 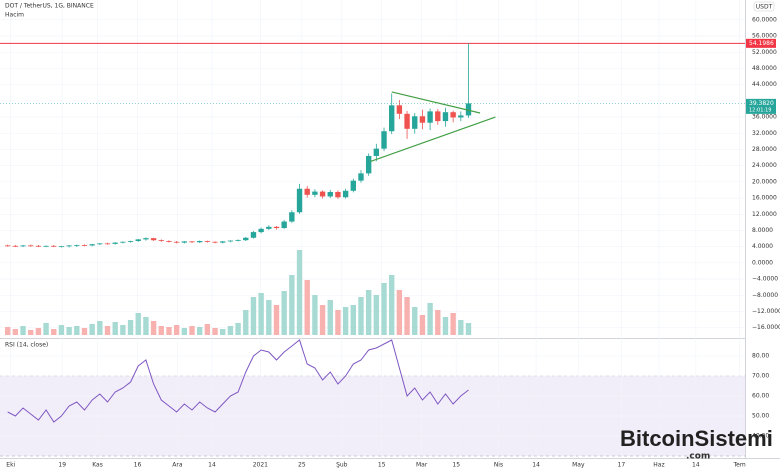 I want to click on rsi-tick-label: 50.00, so click(x=760, y=416).